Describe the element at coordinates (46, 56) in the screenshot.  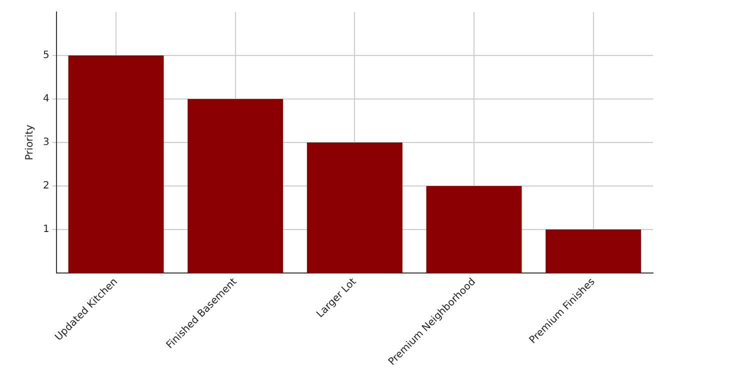
I see `y-tick-label: 5` at that location.